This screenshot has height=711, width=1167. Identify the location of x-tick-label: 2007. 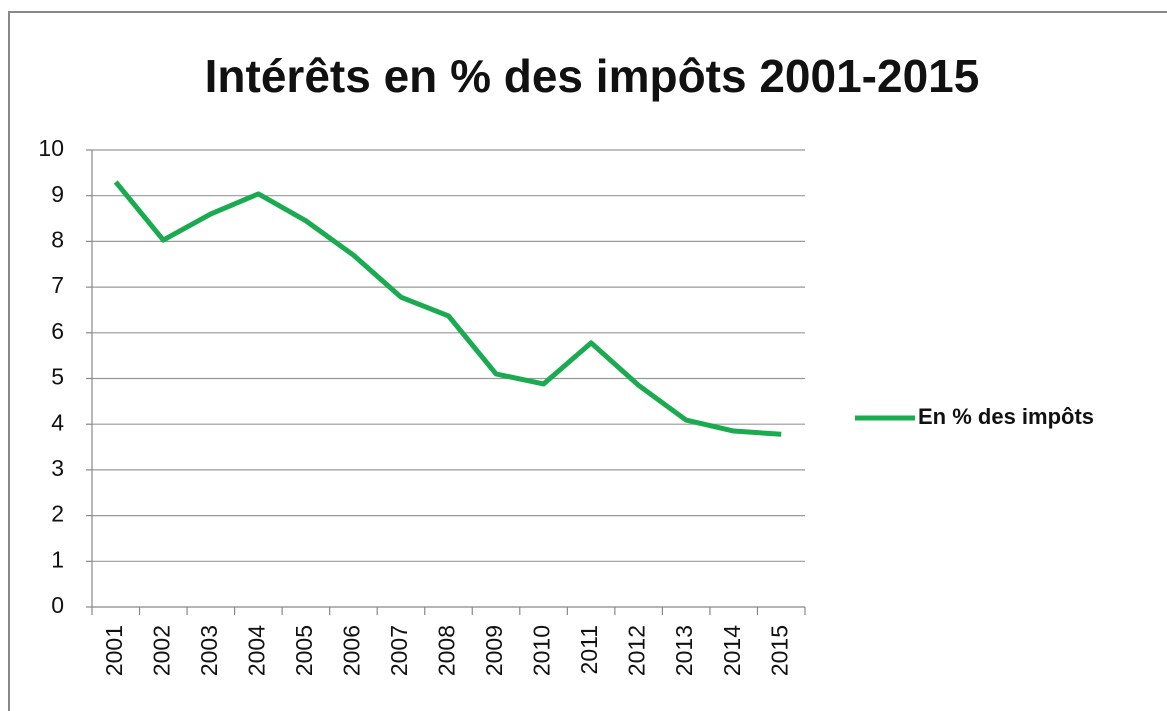
(399, 650).